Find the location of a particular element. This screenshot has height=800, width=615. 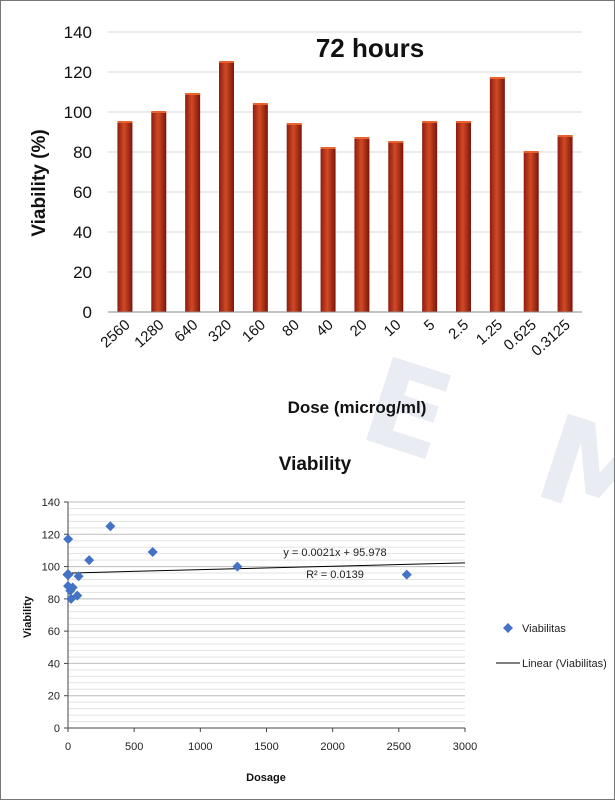

bar-y-tick-label: 0 is located at coordinates (87, 312).